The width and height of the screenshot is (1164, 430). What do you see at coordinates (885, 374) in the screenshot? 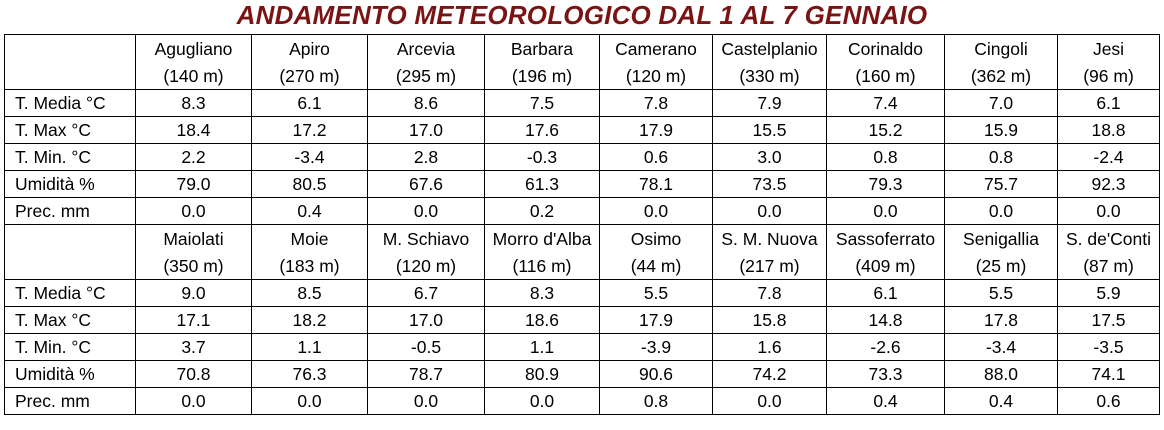
I see `value-cell: 73.3` at bounding box center [885, 374].